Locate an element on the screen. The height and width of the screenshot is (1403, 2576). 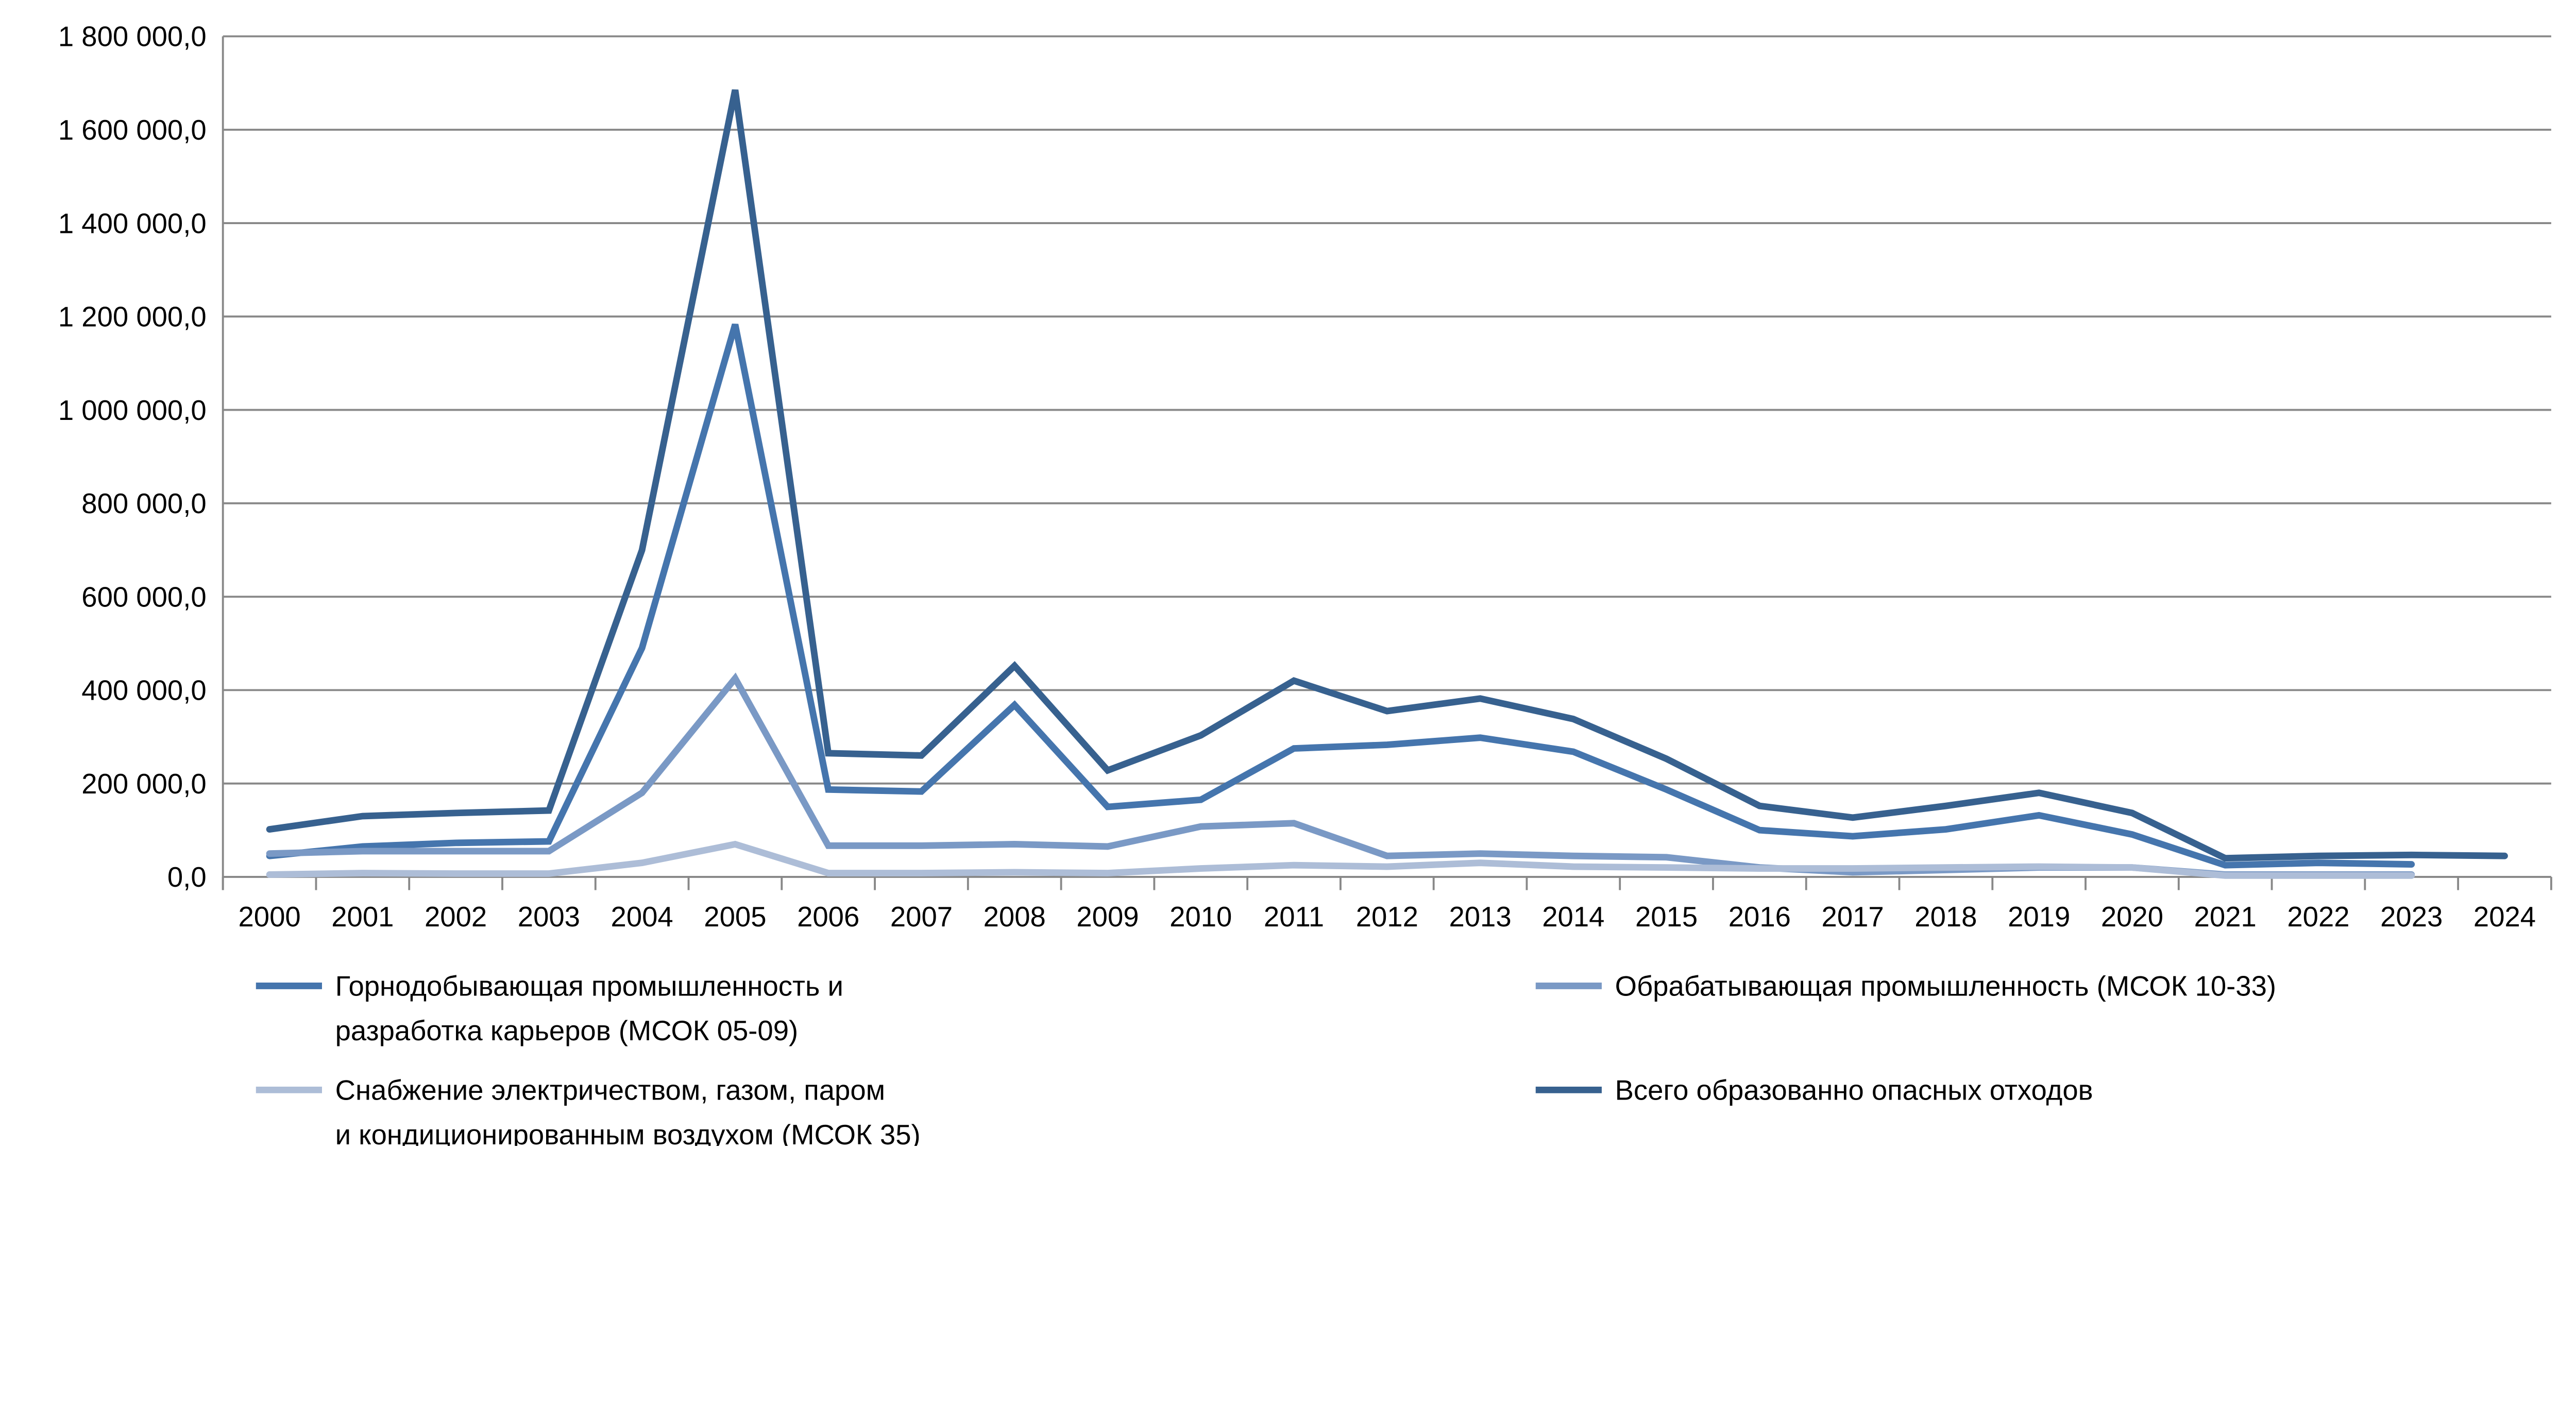
x-tick-label: 2001 is located at coordinates (362, 917).